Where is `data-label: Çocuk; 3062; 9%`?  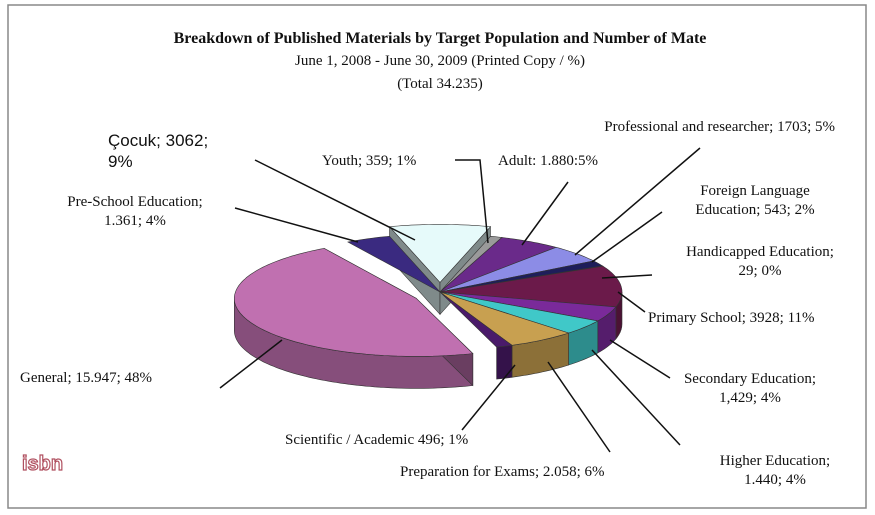
data-label: Çocuk; 3062; 9% is located at coordinates (158, 151).